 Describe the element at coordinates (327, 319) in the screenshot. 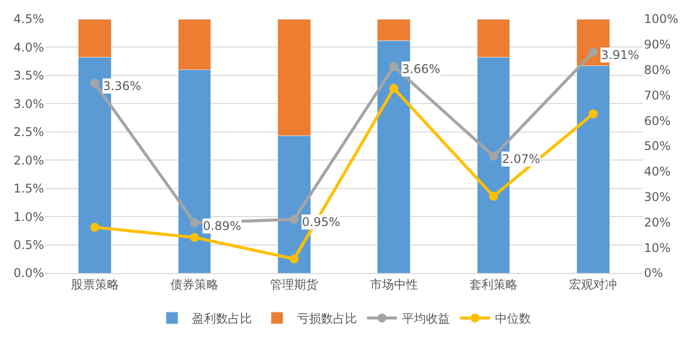

I see `legend-label: 亏损数占比` at that location.